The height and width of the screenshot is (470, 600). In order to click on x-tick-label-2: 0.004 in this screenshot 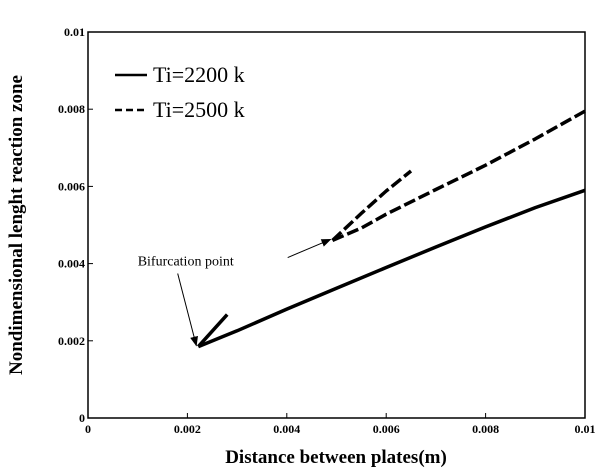, I will do `click(286, 429)`.